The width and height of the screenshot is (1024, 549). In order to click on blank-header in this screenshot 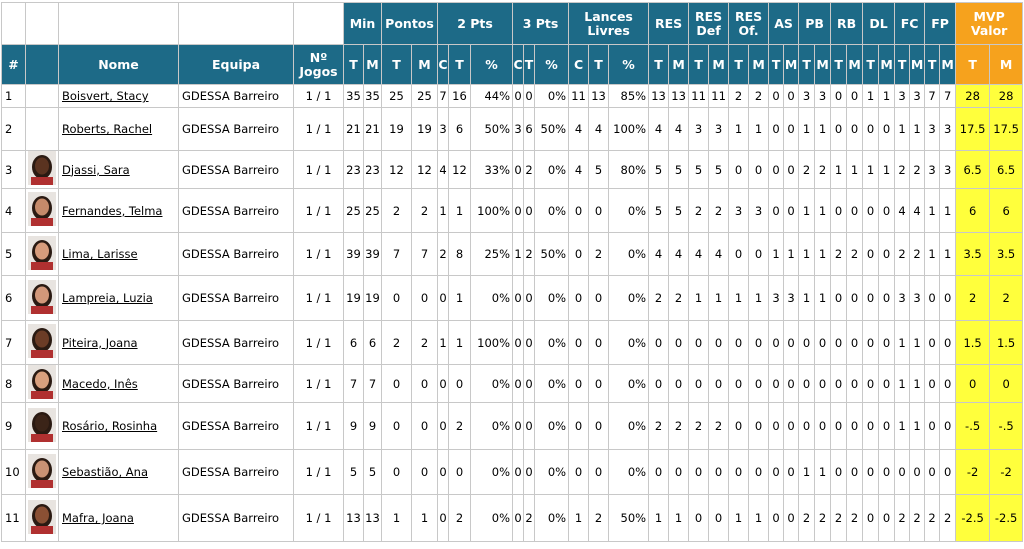, I will do `click(318, 23)`.